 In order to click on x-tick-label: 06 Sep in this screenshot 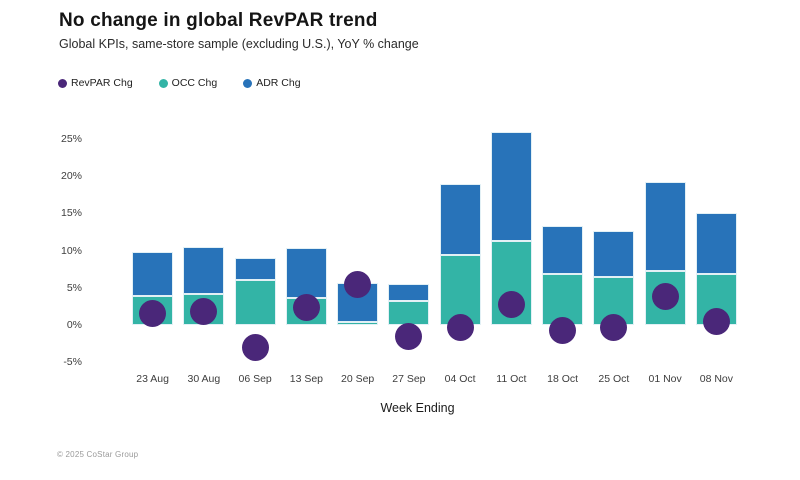, I will do `click(255, 379)`.